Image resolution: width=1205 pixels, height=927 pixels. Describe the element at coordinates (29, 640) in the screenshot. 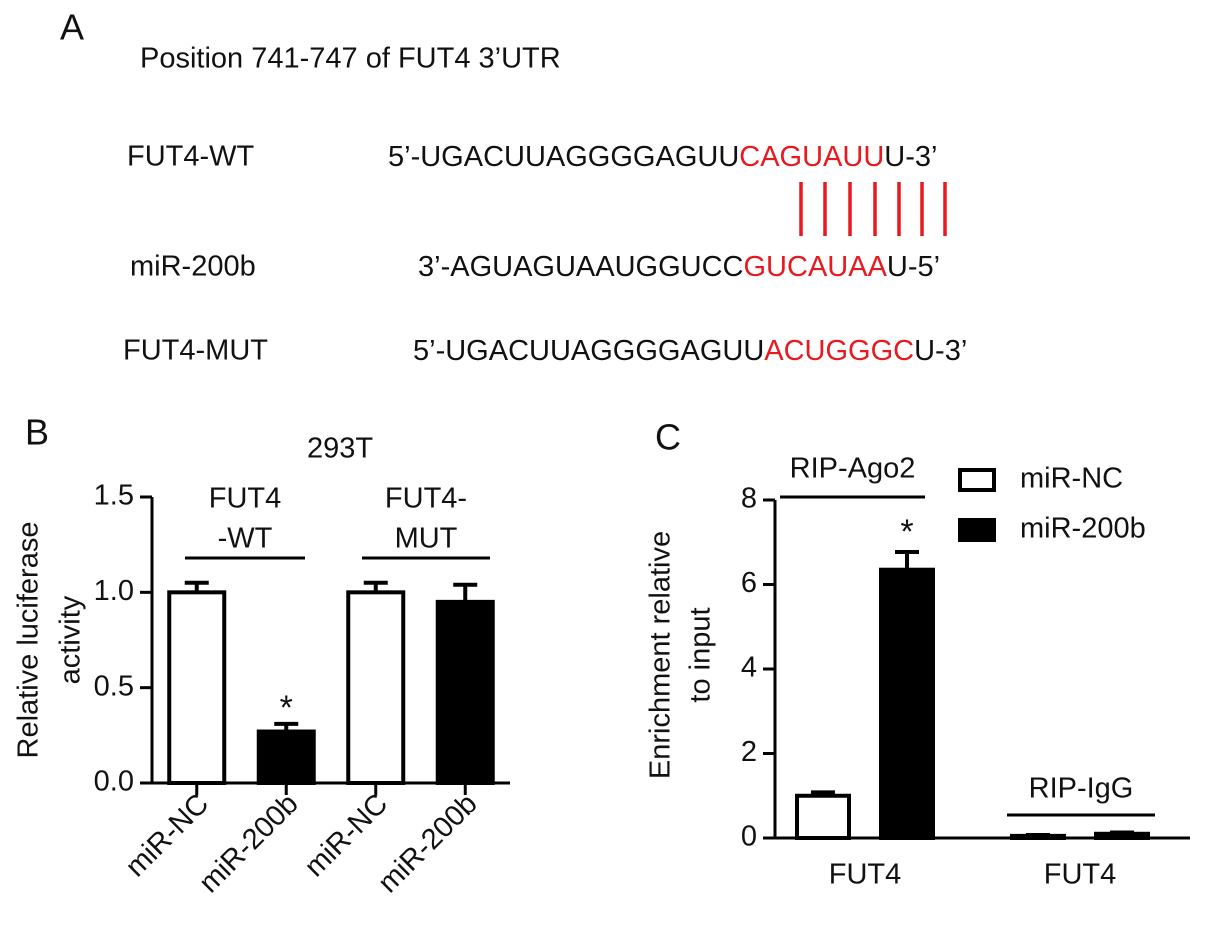

I see `y-axis-label: Relative luciferase` at that location.